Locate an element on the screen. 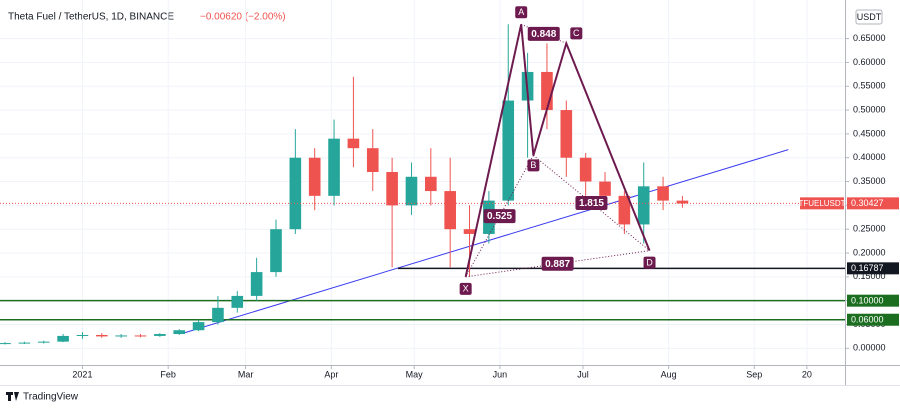 Image resolution: width=900 pixels, height=414 pixels. x-tick-label: Jul is located at coordinates (583, 374).